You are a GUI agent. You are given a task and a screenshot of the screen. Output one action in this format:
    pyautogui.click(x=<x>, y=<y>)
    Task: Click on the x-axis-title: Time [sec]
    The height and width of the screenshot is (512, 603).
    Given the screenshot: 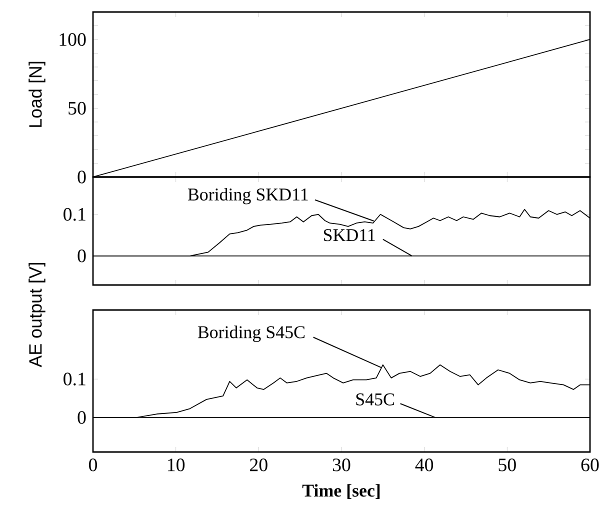 What is the action you would take?
    pyautogui.click(x=341, y=491)
    